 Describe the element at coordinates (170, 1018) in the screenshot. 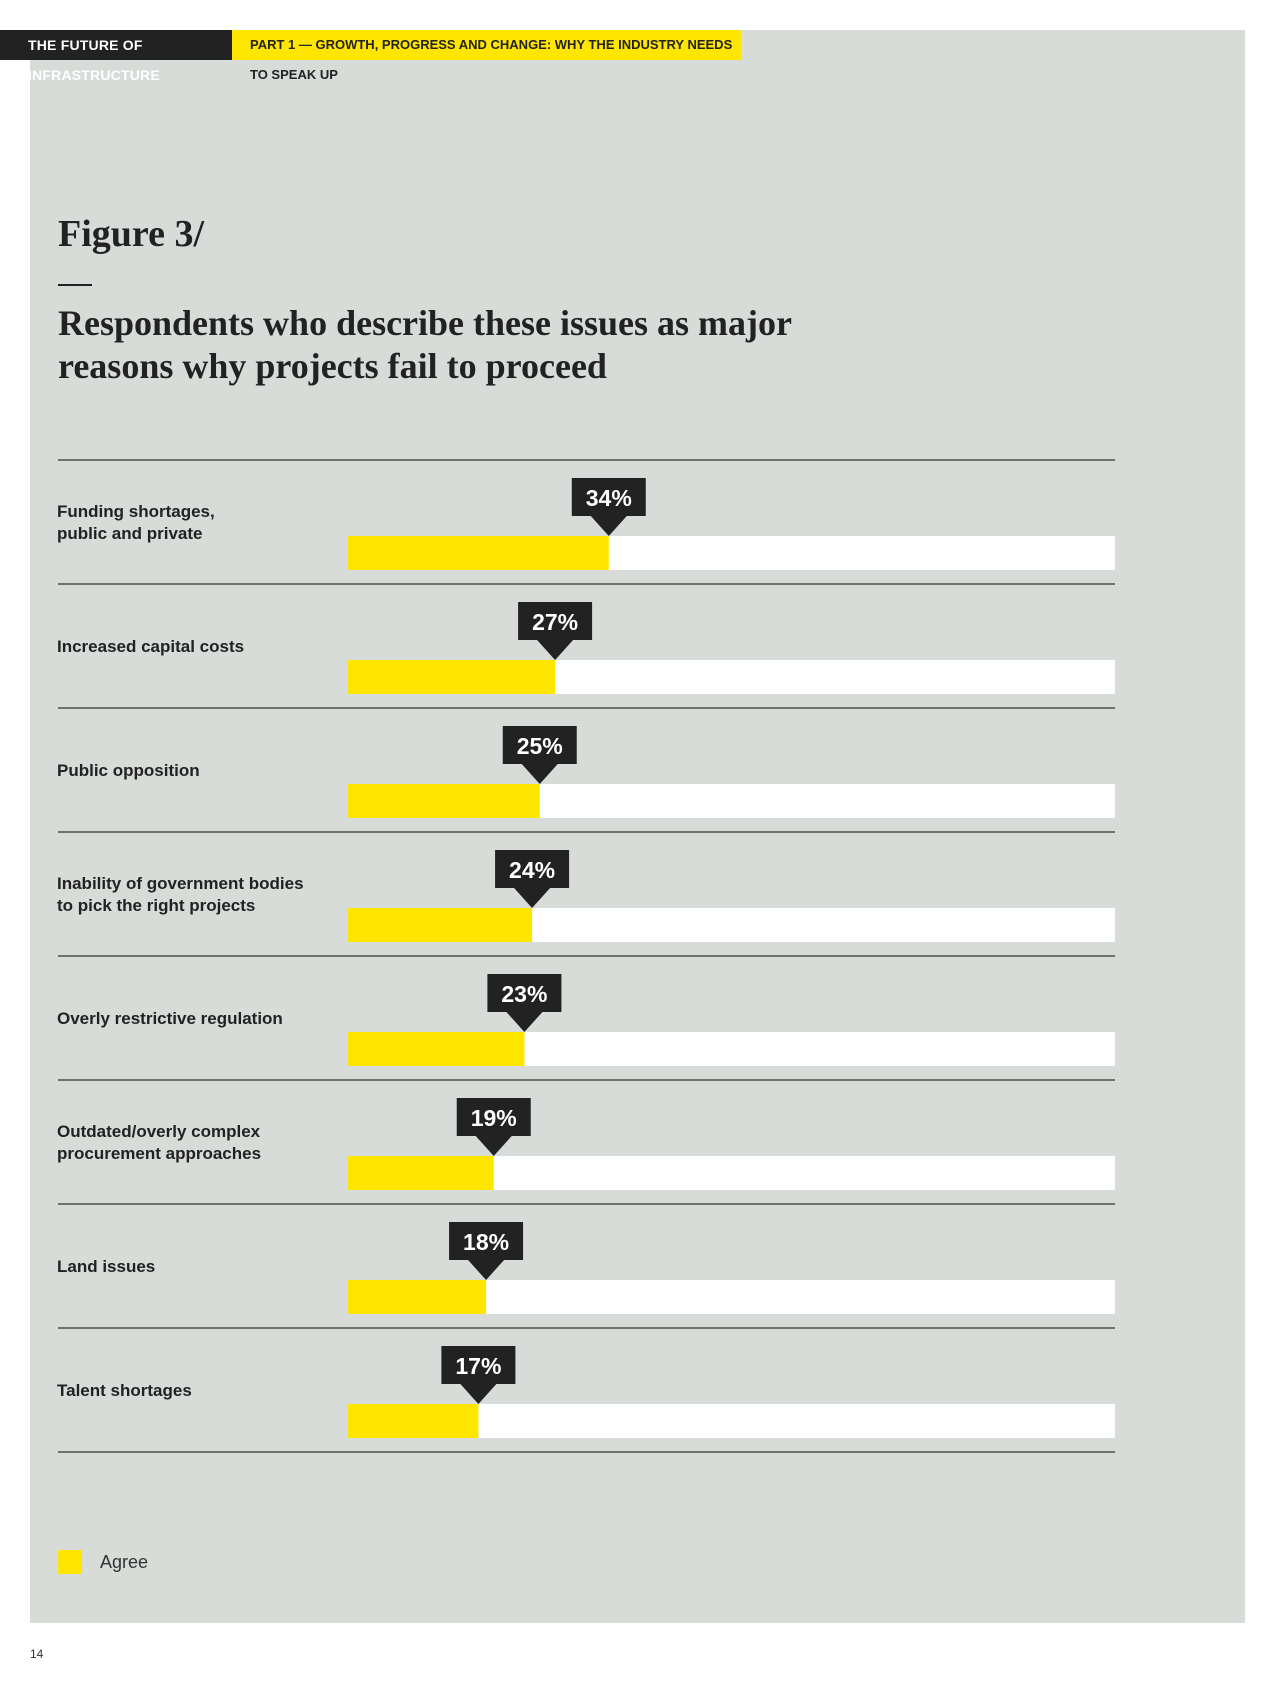

I see `category-label: Overly restrictive regulation` at that location.